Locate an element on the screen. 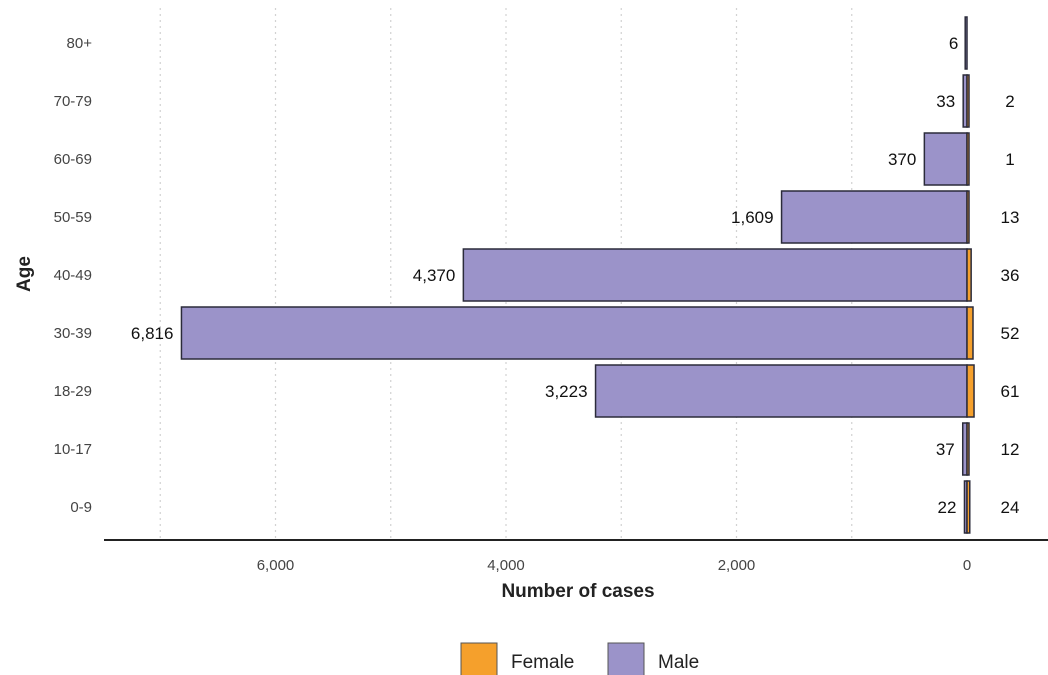 The width and height of the screenshot is (1048, 675). y-tick-label: 60-69 is located at coordinates (73, 159).